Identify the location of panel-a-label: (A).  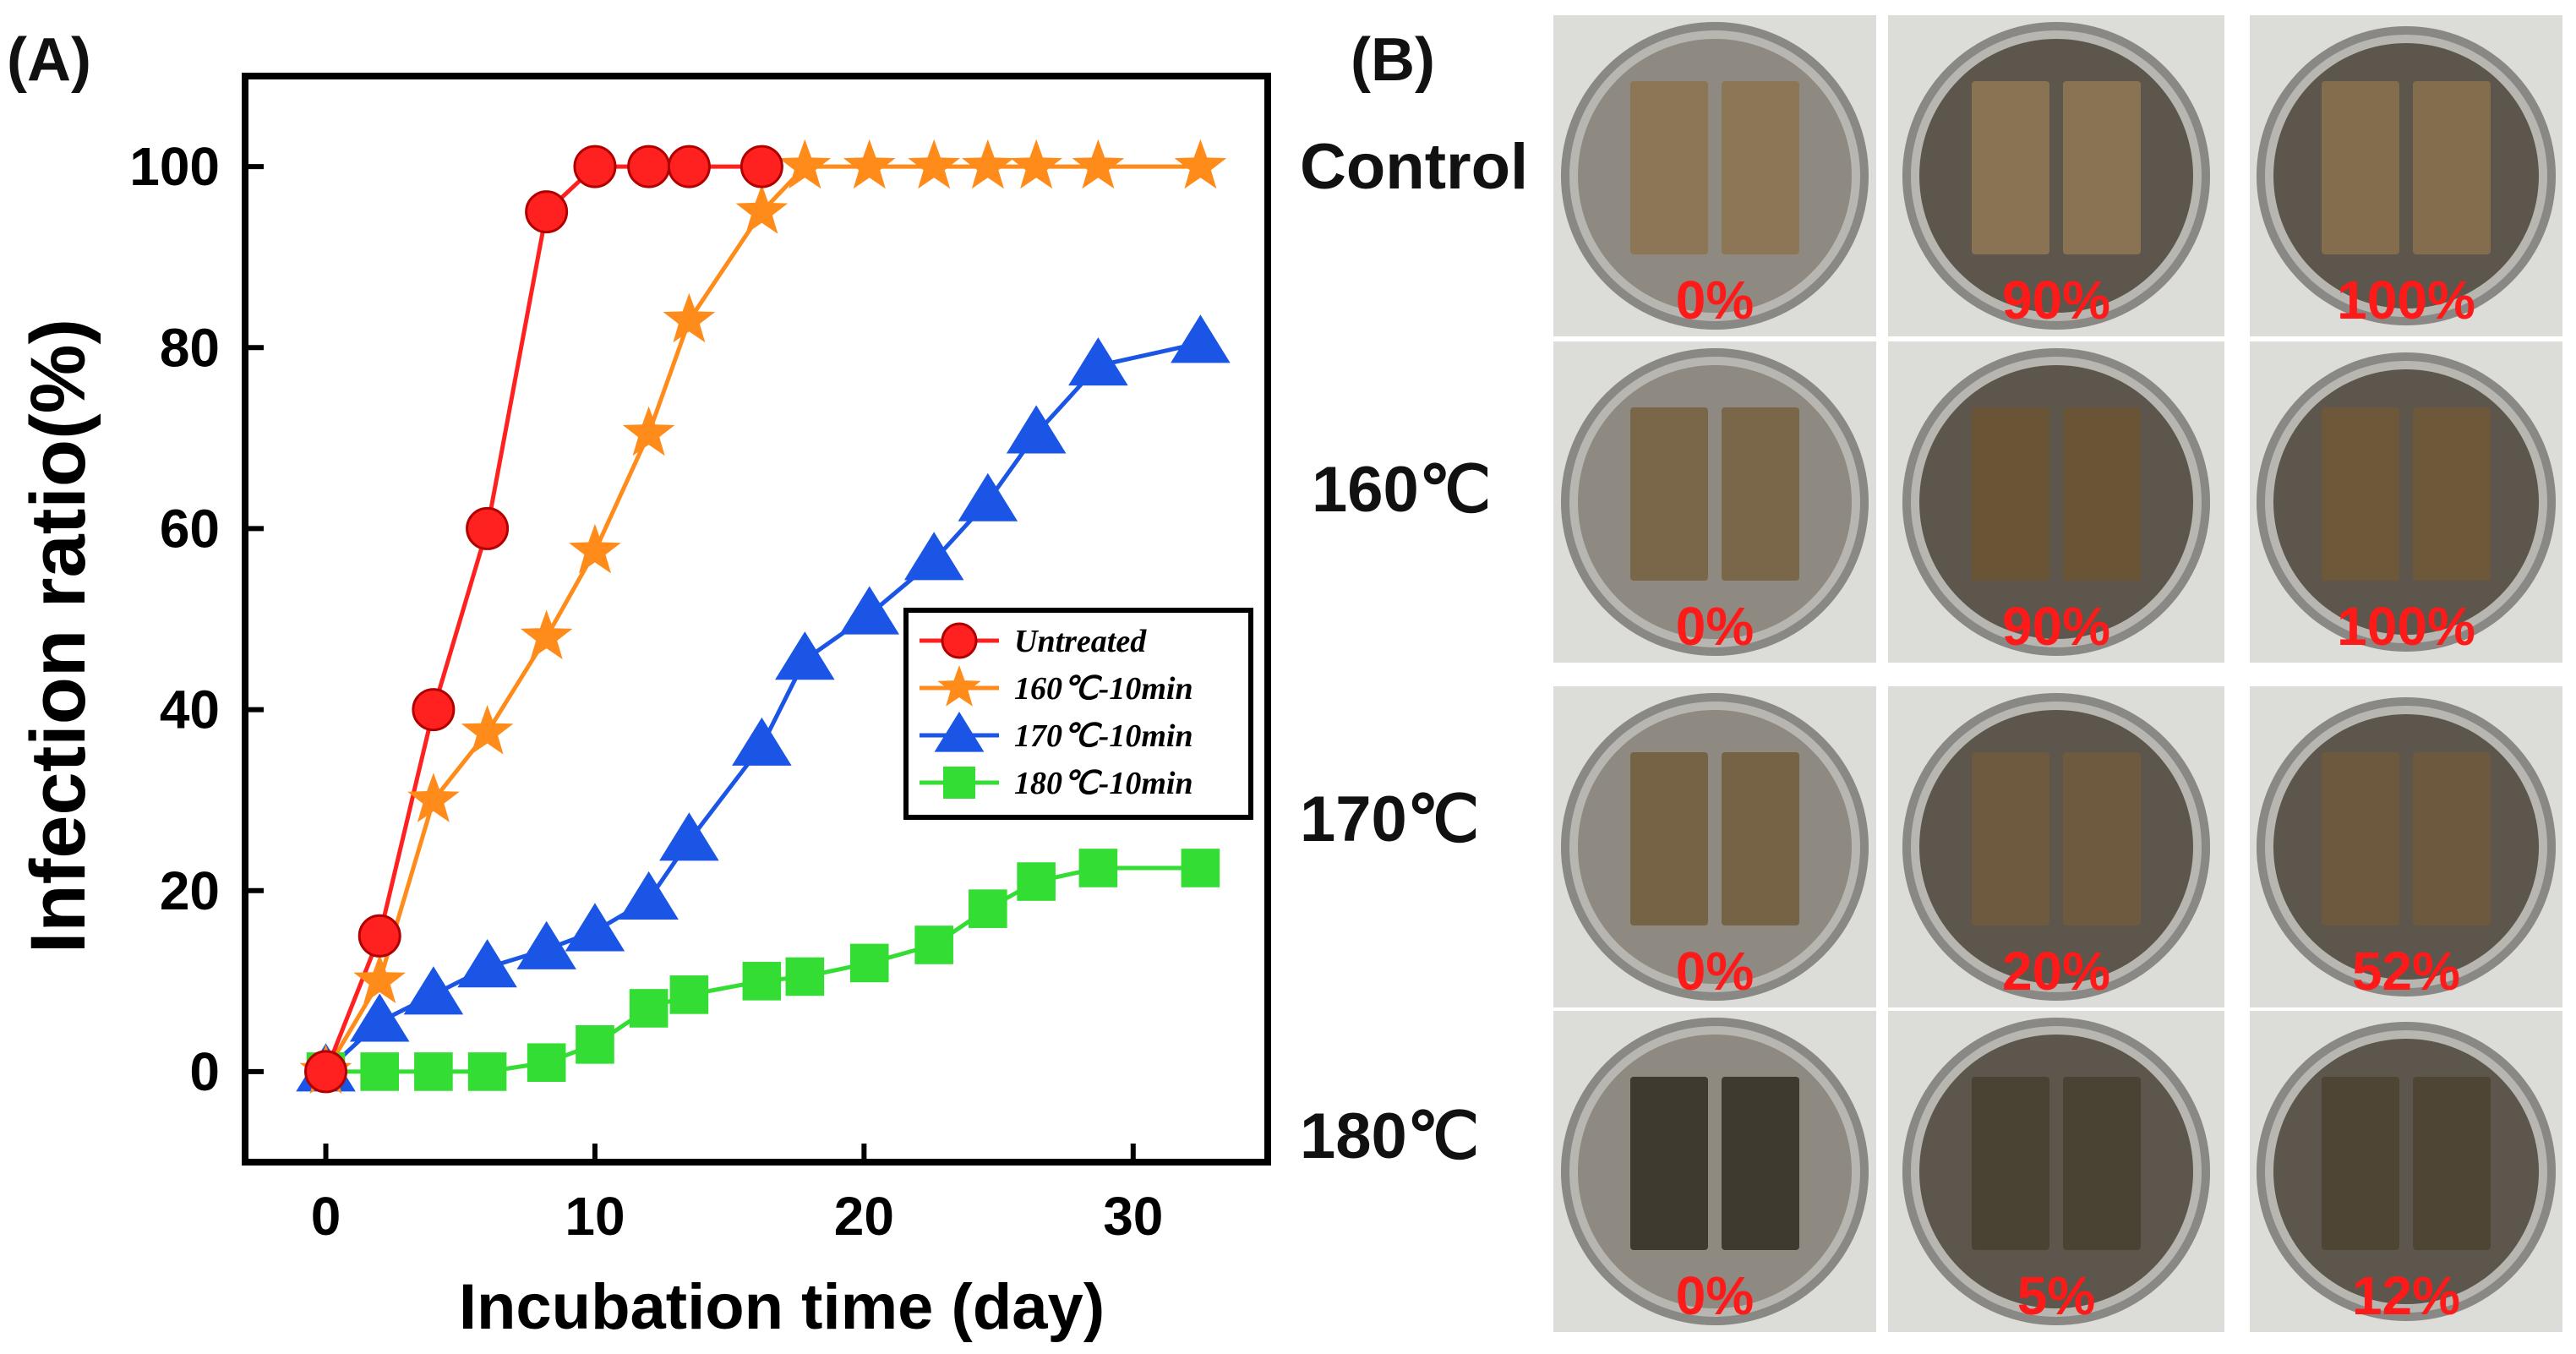
(49, 60).